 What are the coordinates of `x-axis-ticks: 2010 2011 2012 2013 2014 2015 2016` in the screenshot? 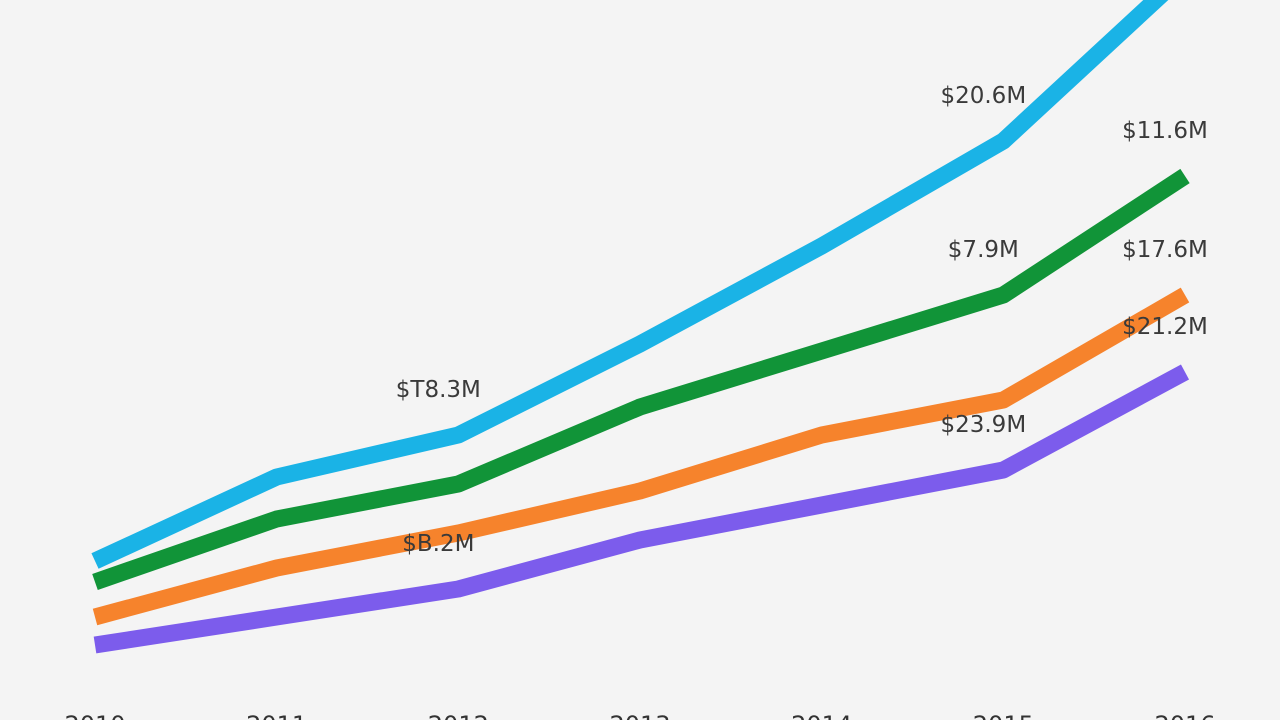 It's located at (639, 715).